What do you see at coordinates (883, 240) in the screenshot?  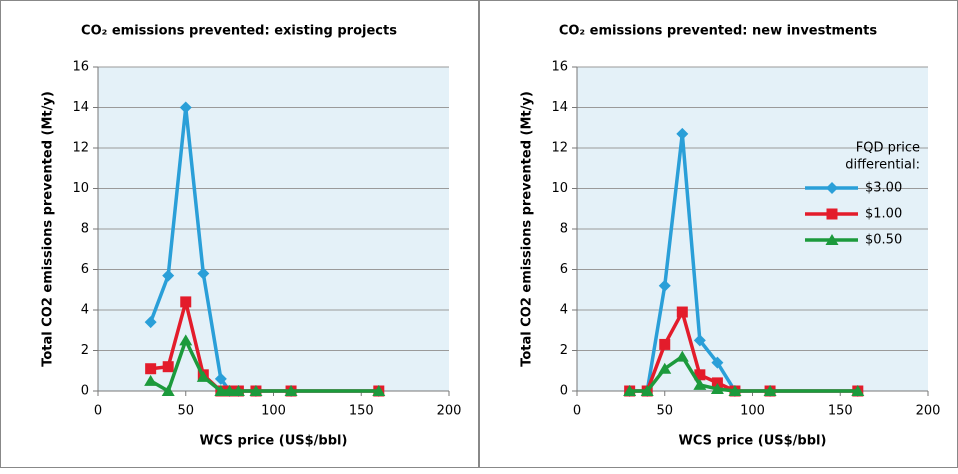 I see `legend-label: $0.50` at bounding box center [883, 240].